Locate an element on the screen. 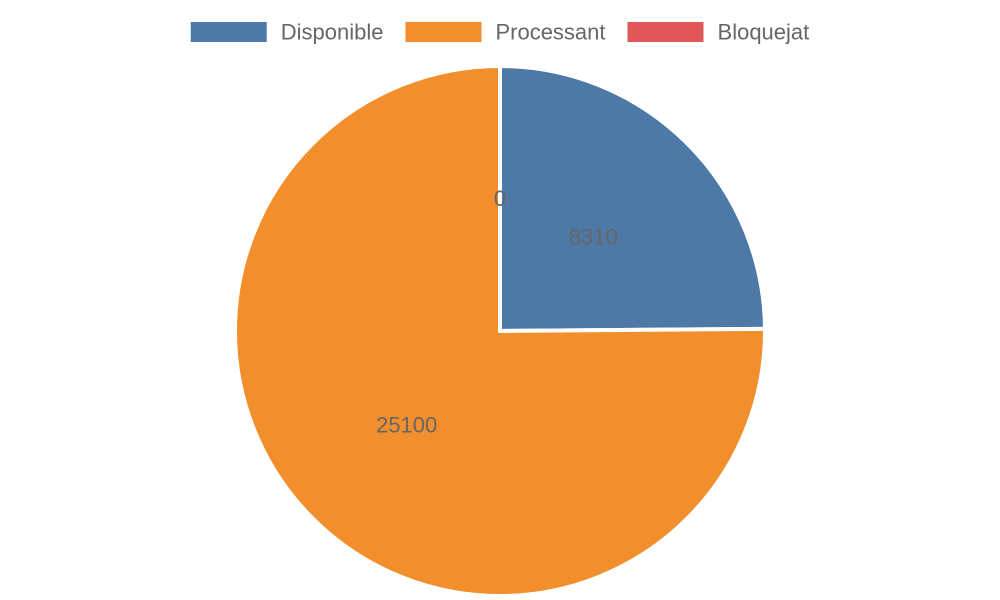 This screenshot has height=600, width=1000. legend-item-processant: Processant is located at coordinates (505, 32).